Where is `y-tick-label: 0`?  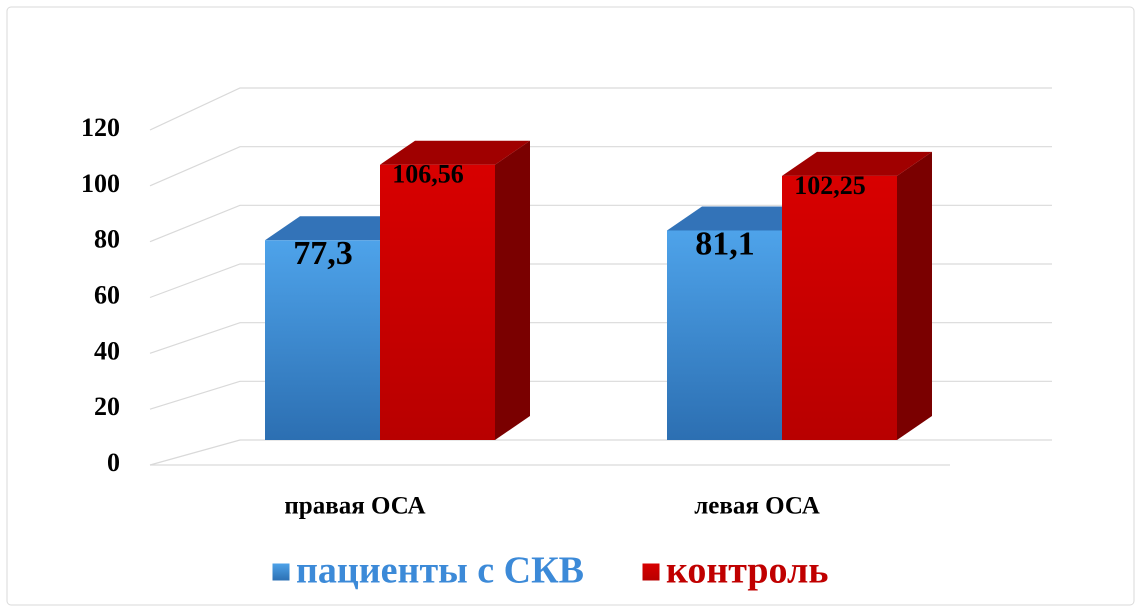
y-tick-label: 0 is located at coordinates (113, 462).